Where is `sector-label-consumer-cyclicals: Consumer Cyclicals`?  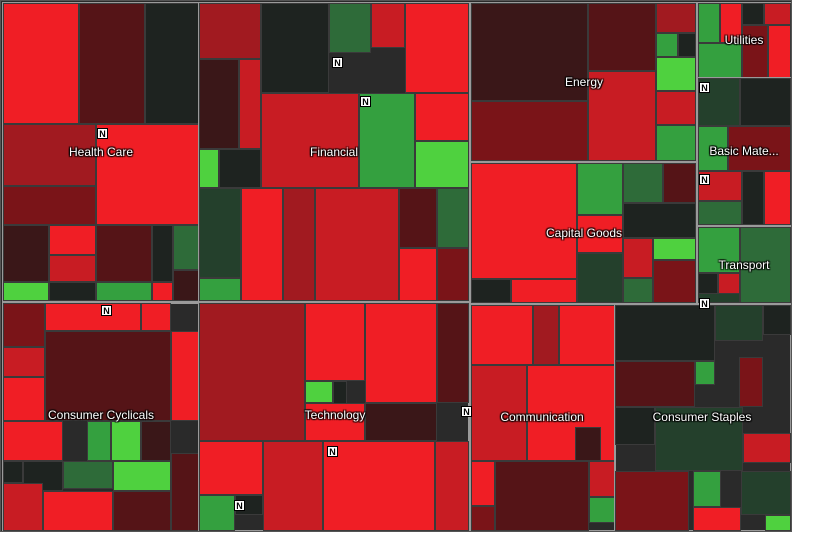
sector-label-consumer-cyclicals: Consumer Cyclicals is located at coordinates (101, 415).